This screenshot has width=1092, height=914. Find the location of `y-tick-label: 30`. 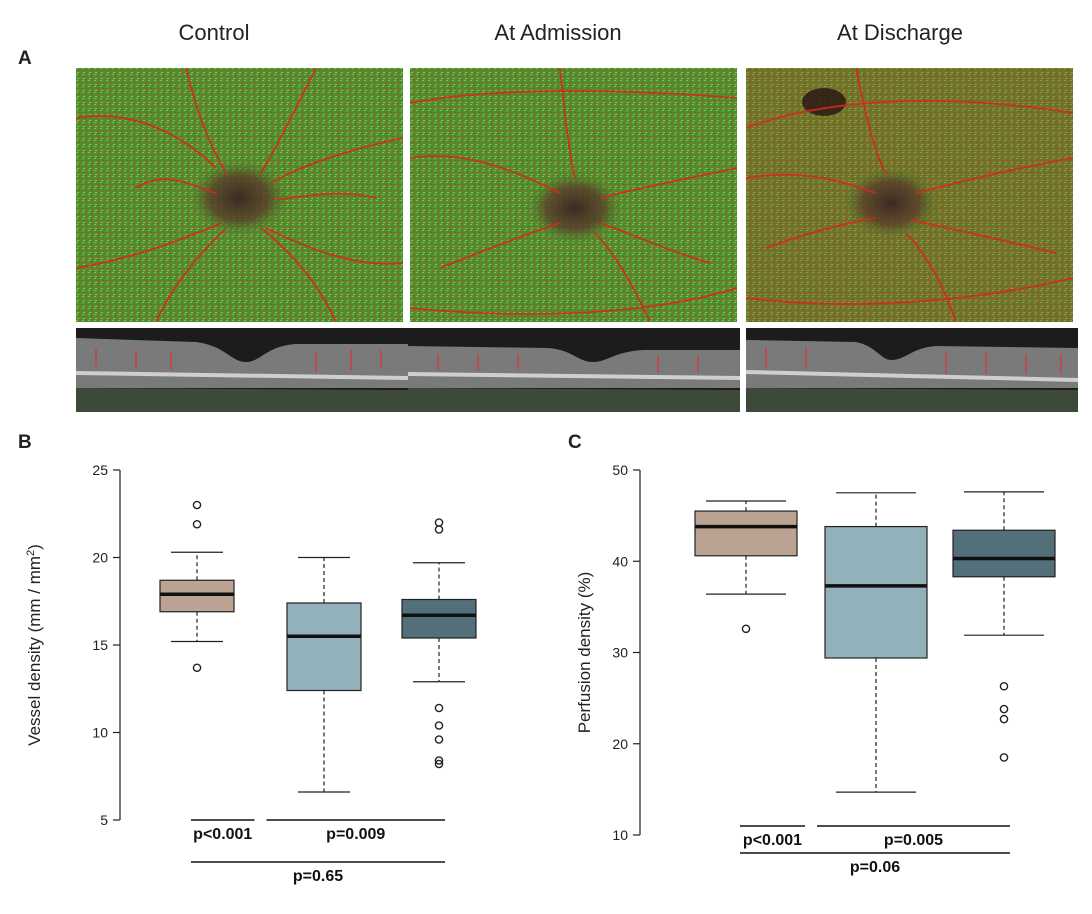

y-tick-label: 30 is located at coordinates (620, 653).